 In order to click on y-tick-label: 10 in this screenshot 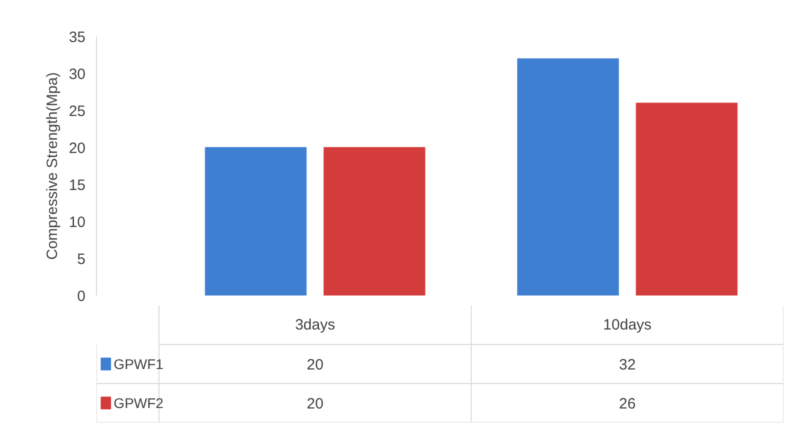, I will do `click(77, 222)`.